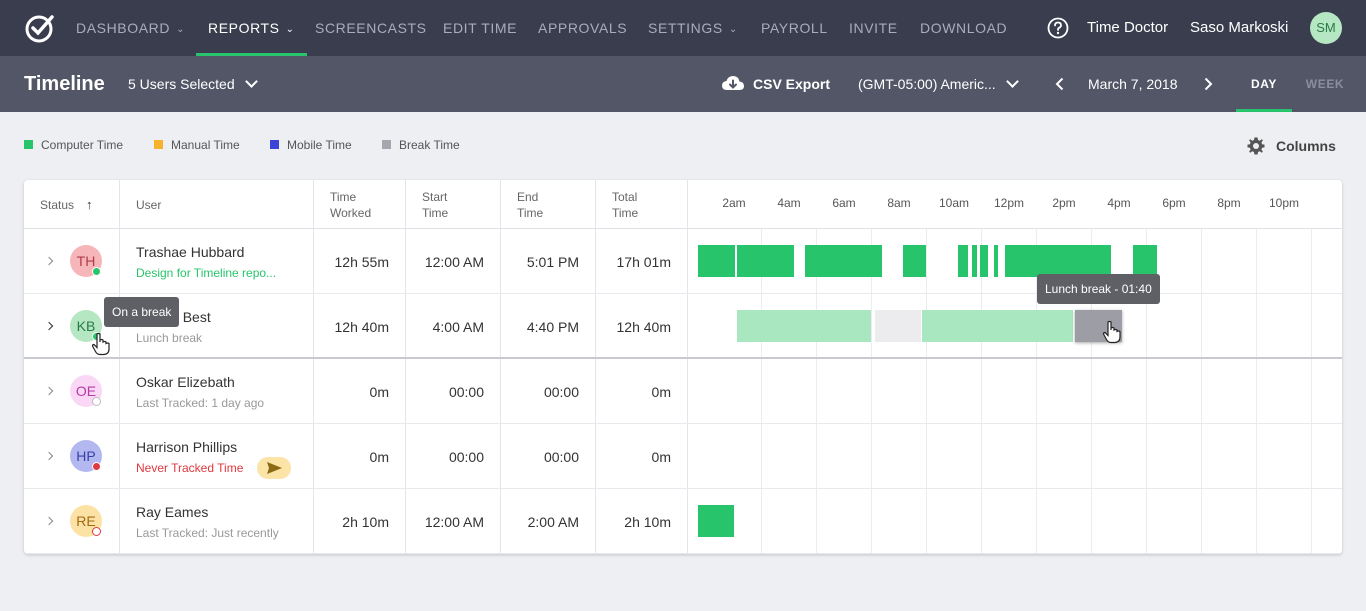 The height and width of the screenshot is (611, 1366). I want to click on columns-button: Columns, so click(1291, 146).